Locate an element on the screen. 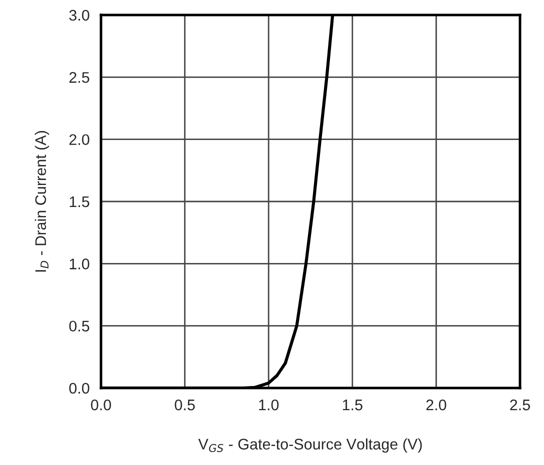 This screenshot has width=544, height=465. y-axis-title: I$_{D}$ - Drain Current (A) is located at coordinates (42, 201).